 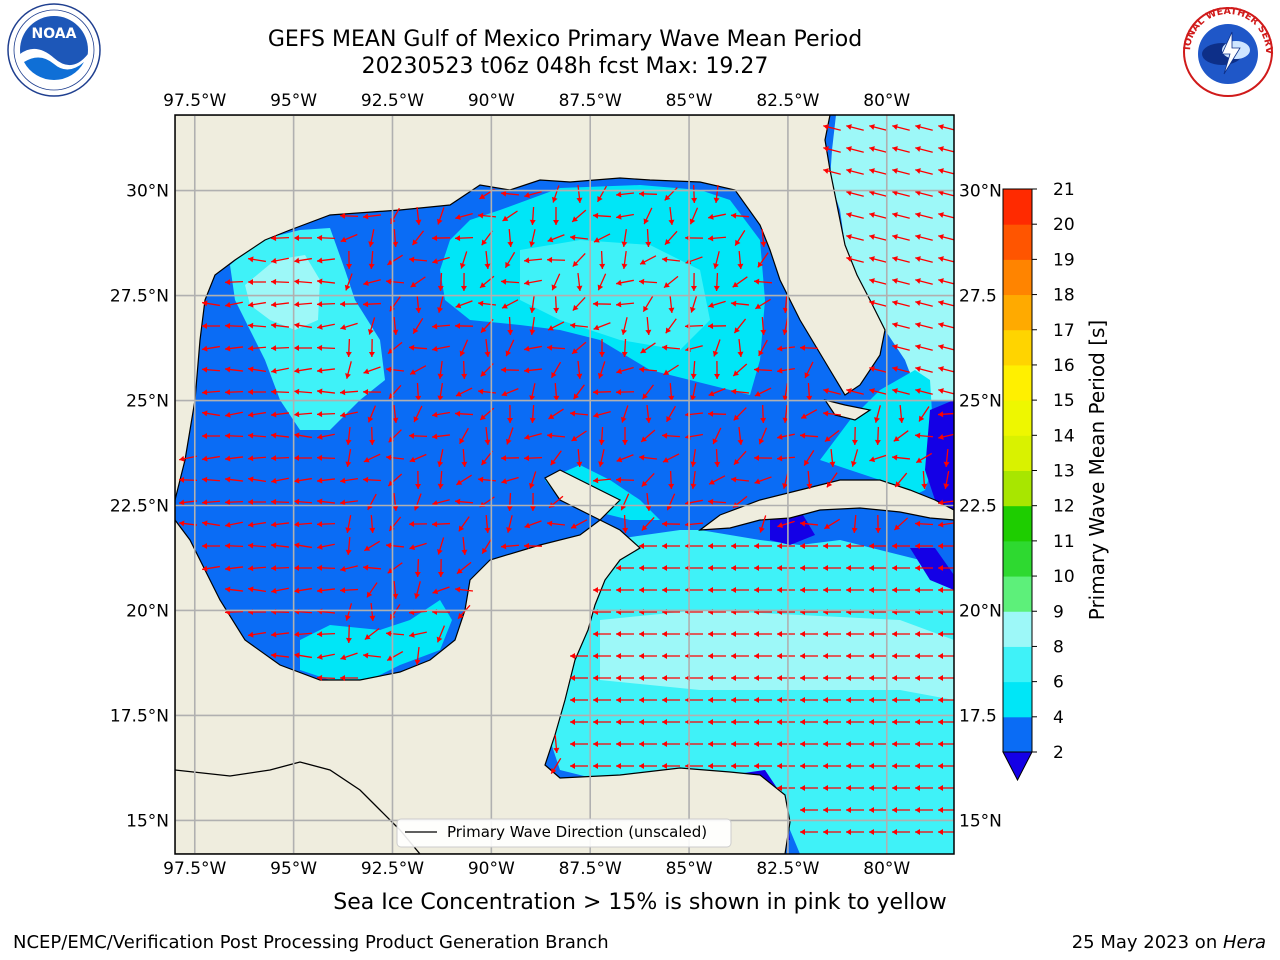 I want to click on chart-subtitle: 20230523 t06z 048h fcst Max: 19.27, so click(x=565, y=66).